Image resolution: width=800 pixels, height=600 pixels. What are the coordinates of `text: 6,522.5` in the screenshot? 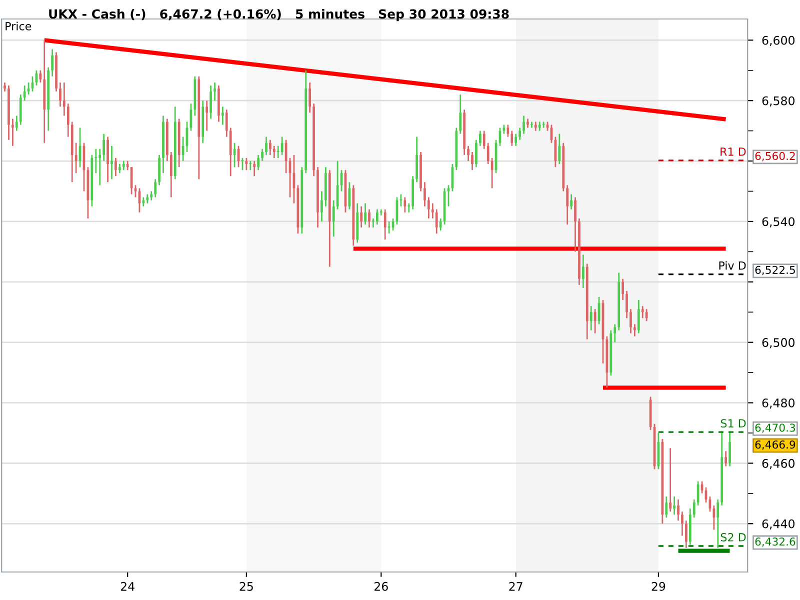 It's located at (775, 271).